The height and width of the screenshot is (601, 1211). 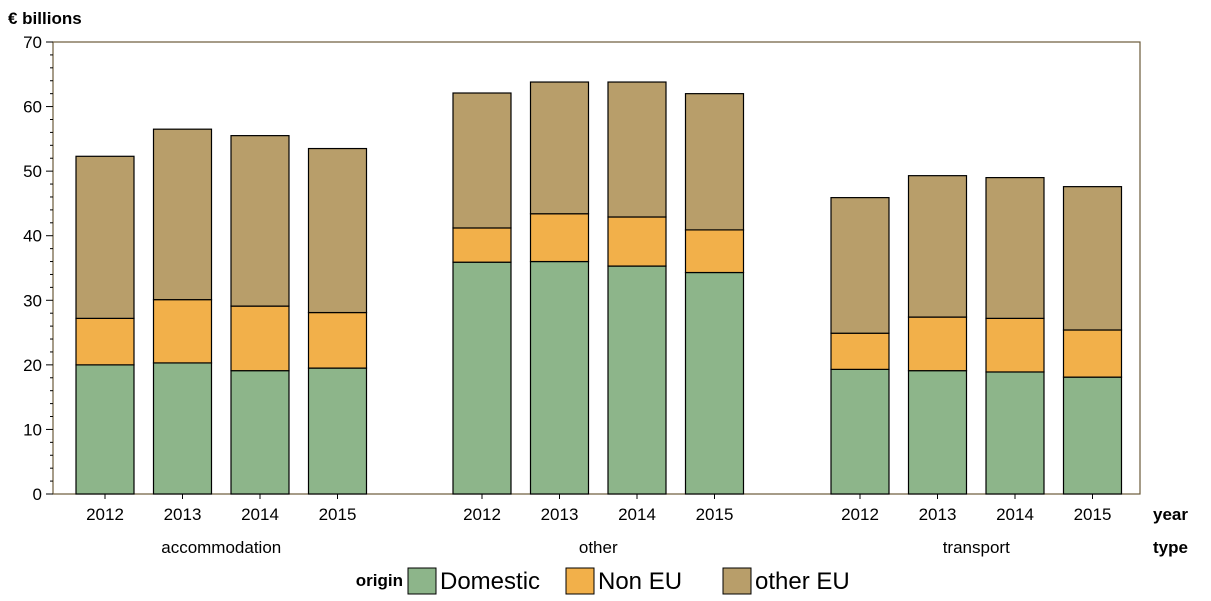 What do you see at coordinates (637, 380) in the screenshot?
I see `bar-other-2014-domestic` at bounding box center [637, 380].